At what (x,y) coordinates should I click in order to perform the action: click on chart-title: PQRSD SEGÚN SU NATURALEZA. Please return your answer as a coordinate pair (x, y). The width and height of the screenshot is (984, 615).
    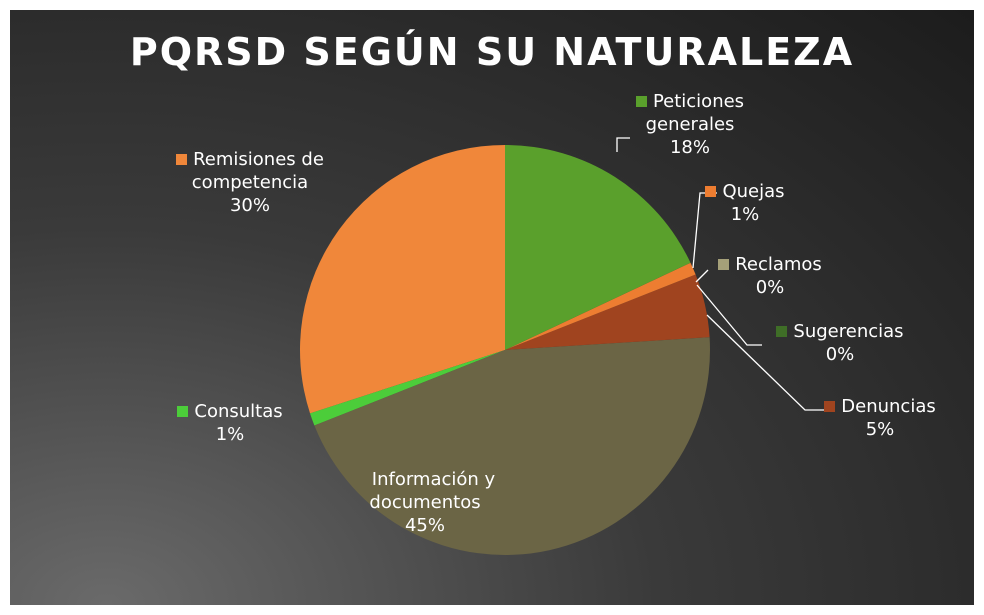
    Looking at the image, I should click on (492, 52).